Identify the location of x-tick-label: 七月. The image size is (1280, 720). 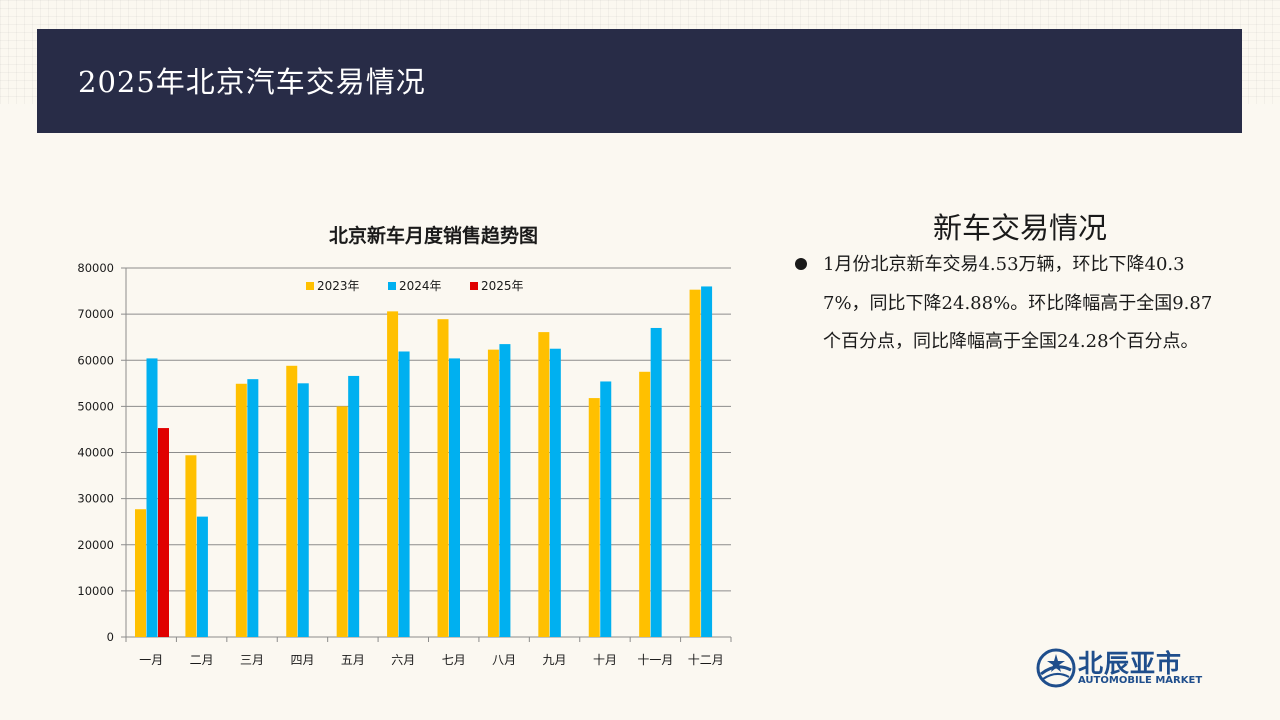
(454, 660).